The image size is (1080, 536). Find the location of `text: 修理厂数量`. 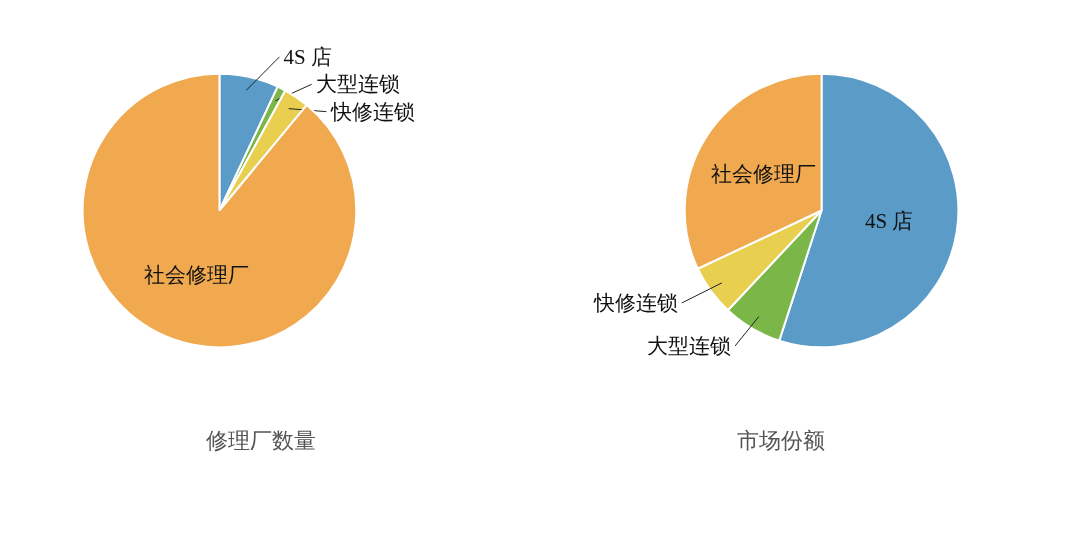

text: 修理厂数量 is located at coordinates (260, 440).